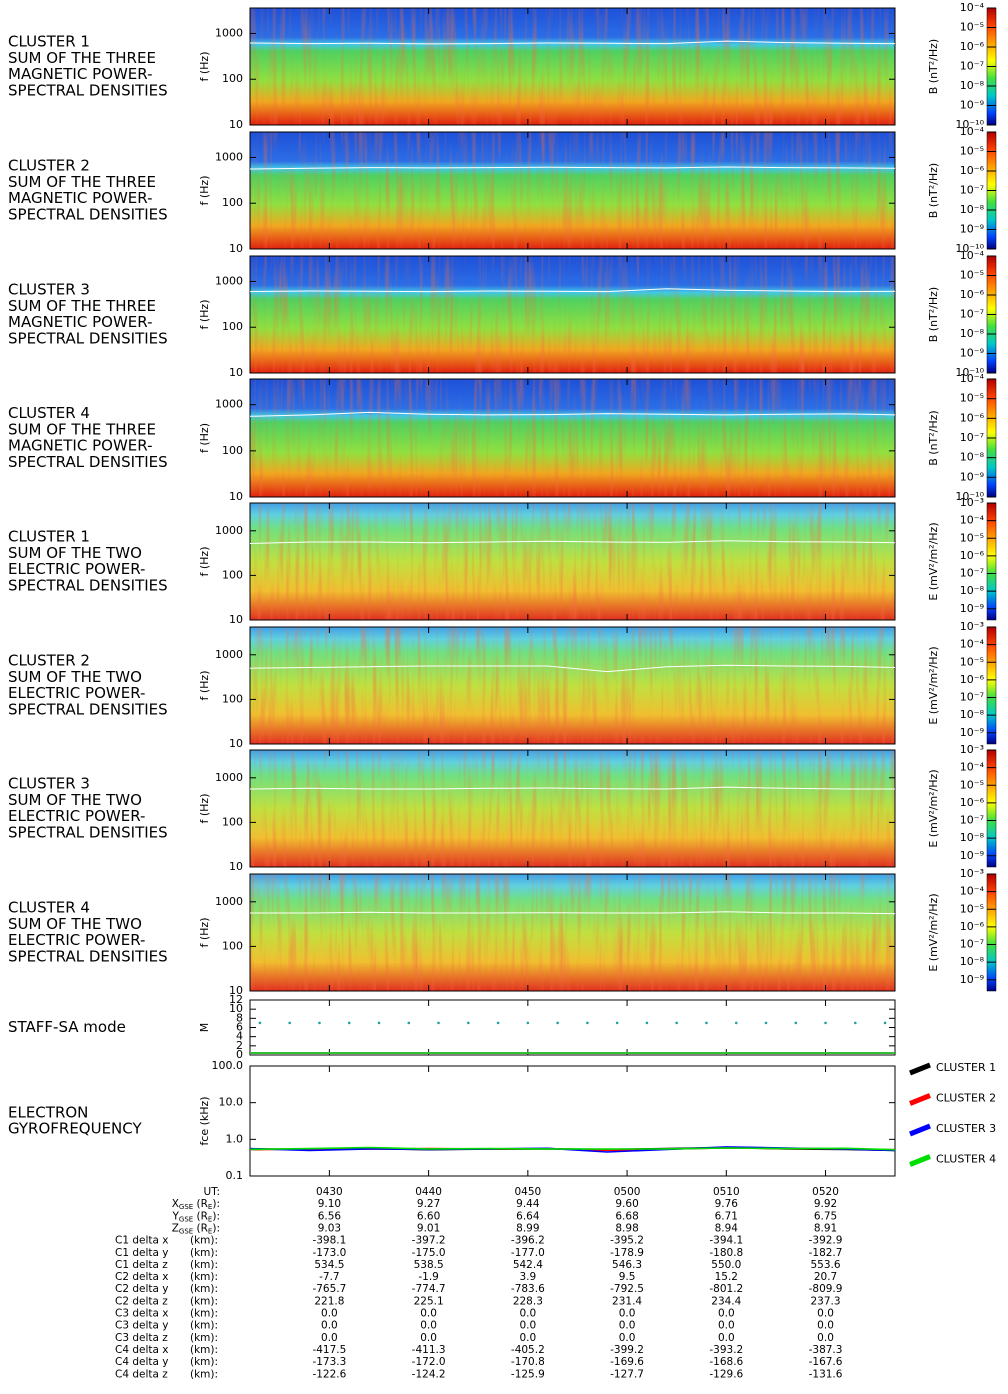  Describe the element at coordinates (49, 290) in the screenshot. I see `panel-label: CLUSTER 3` at that location.